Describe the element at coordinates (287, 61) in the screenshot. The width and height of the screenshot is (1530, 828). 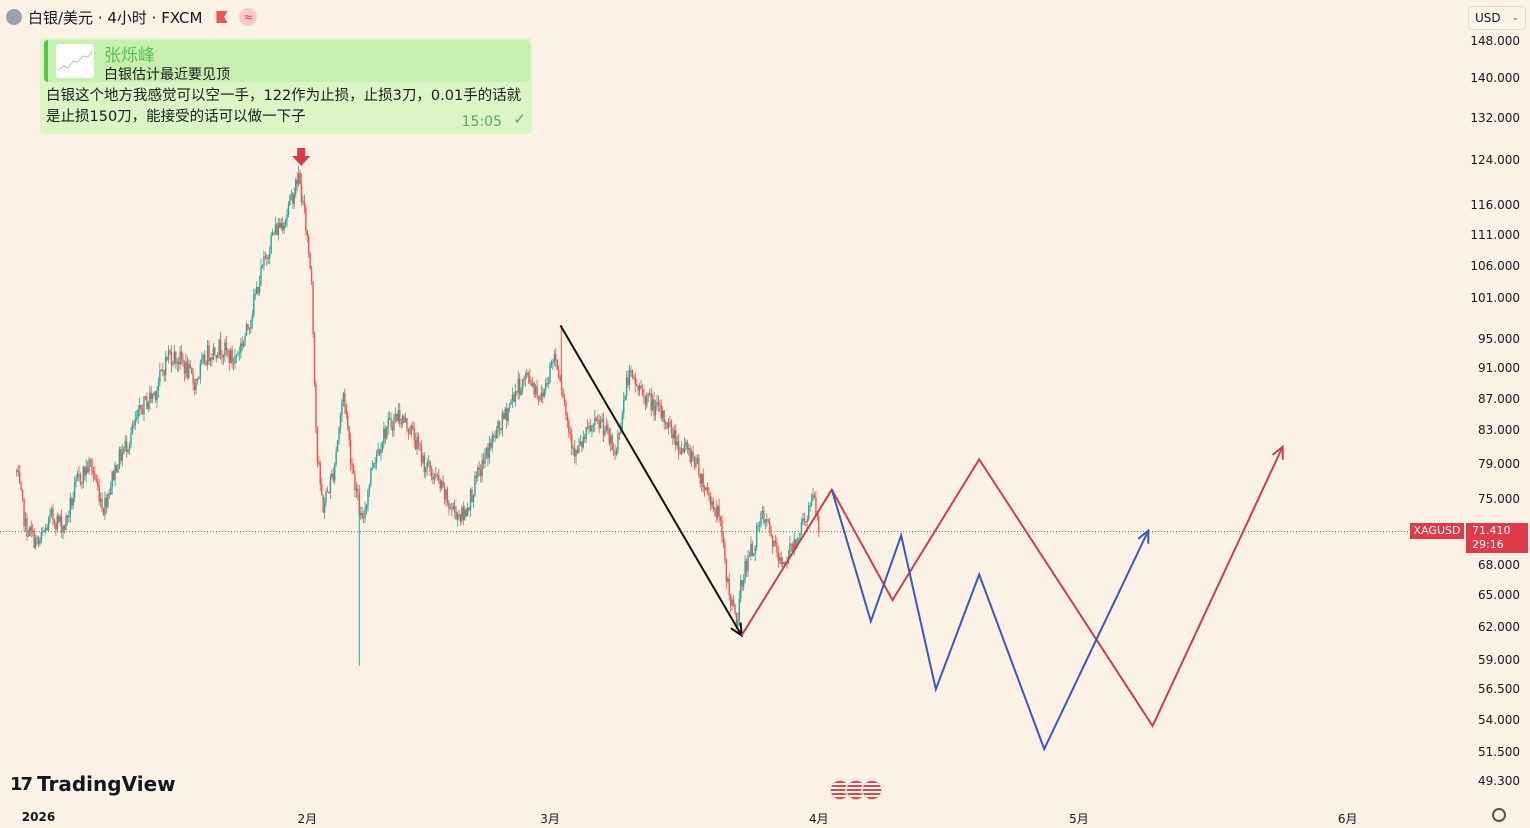
I see `quoted-message: 张烁峰 白银估计最近要见顶` at that location.